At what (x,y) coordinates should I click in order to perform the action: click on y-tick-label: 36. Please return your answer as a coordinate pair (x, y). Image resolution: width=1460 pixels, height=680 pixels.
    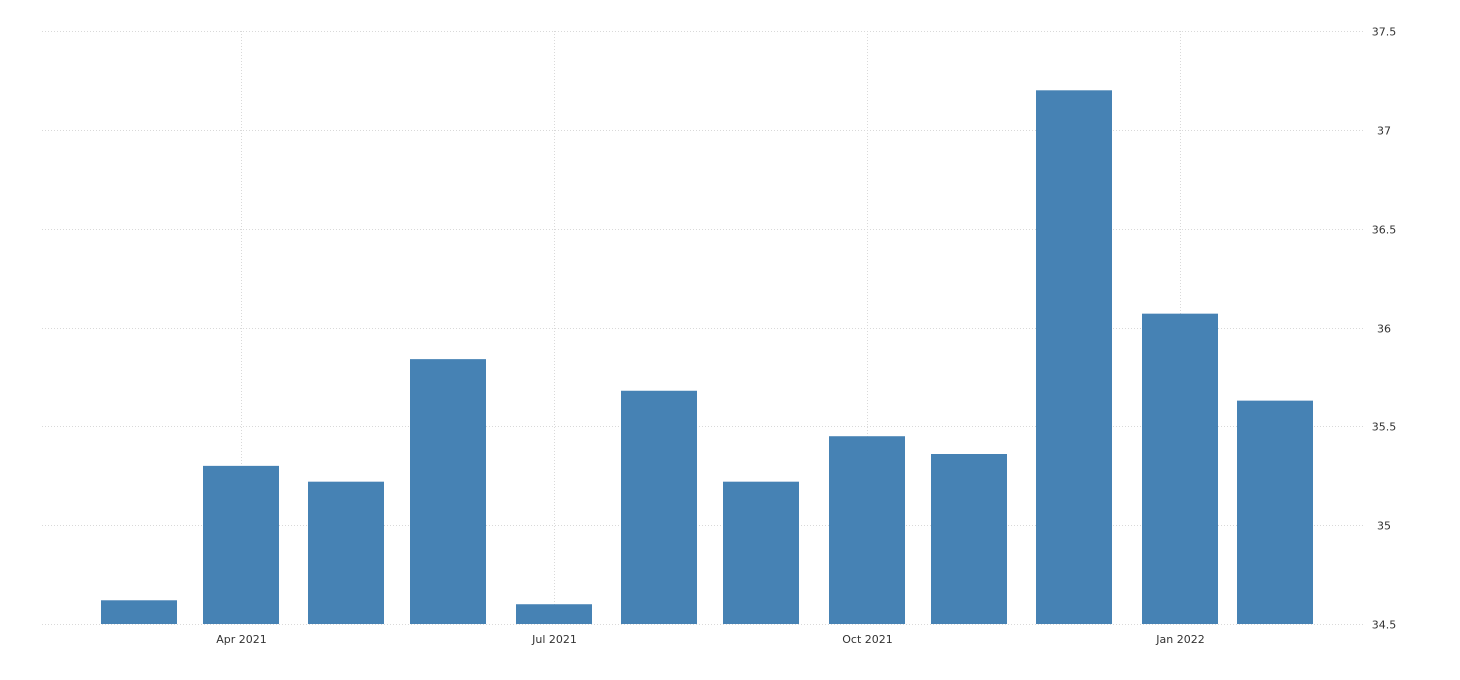
    Looking at the image, I should click on (1384, 329).